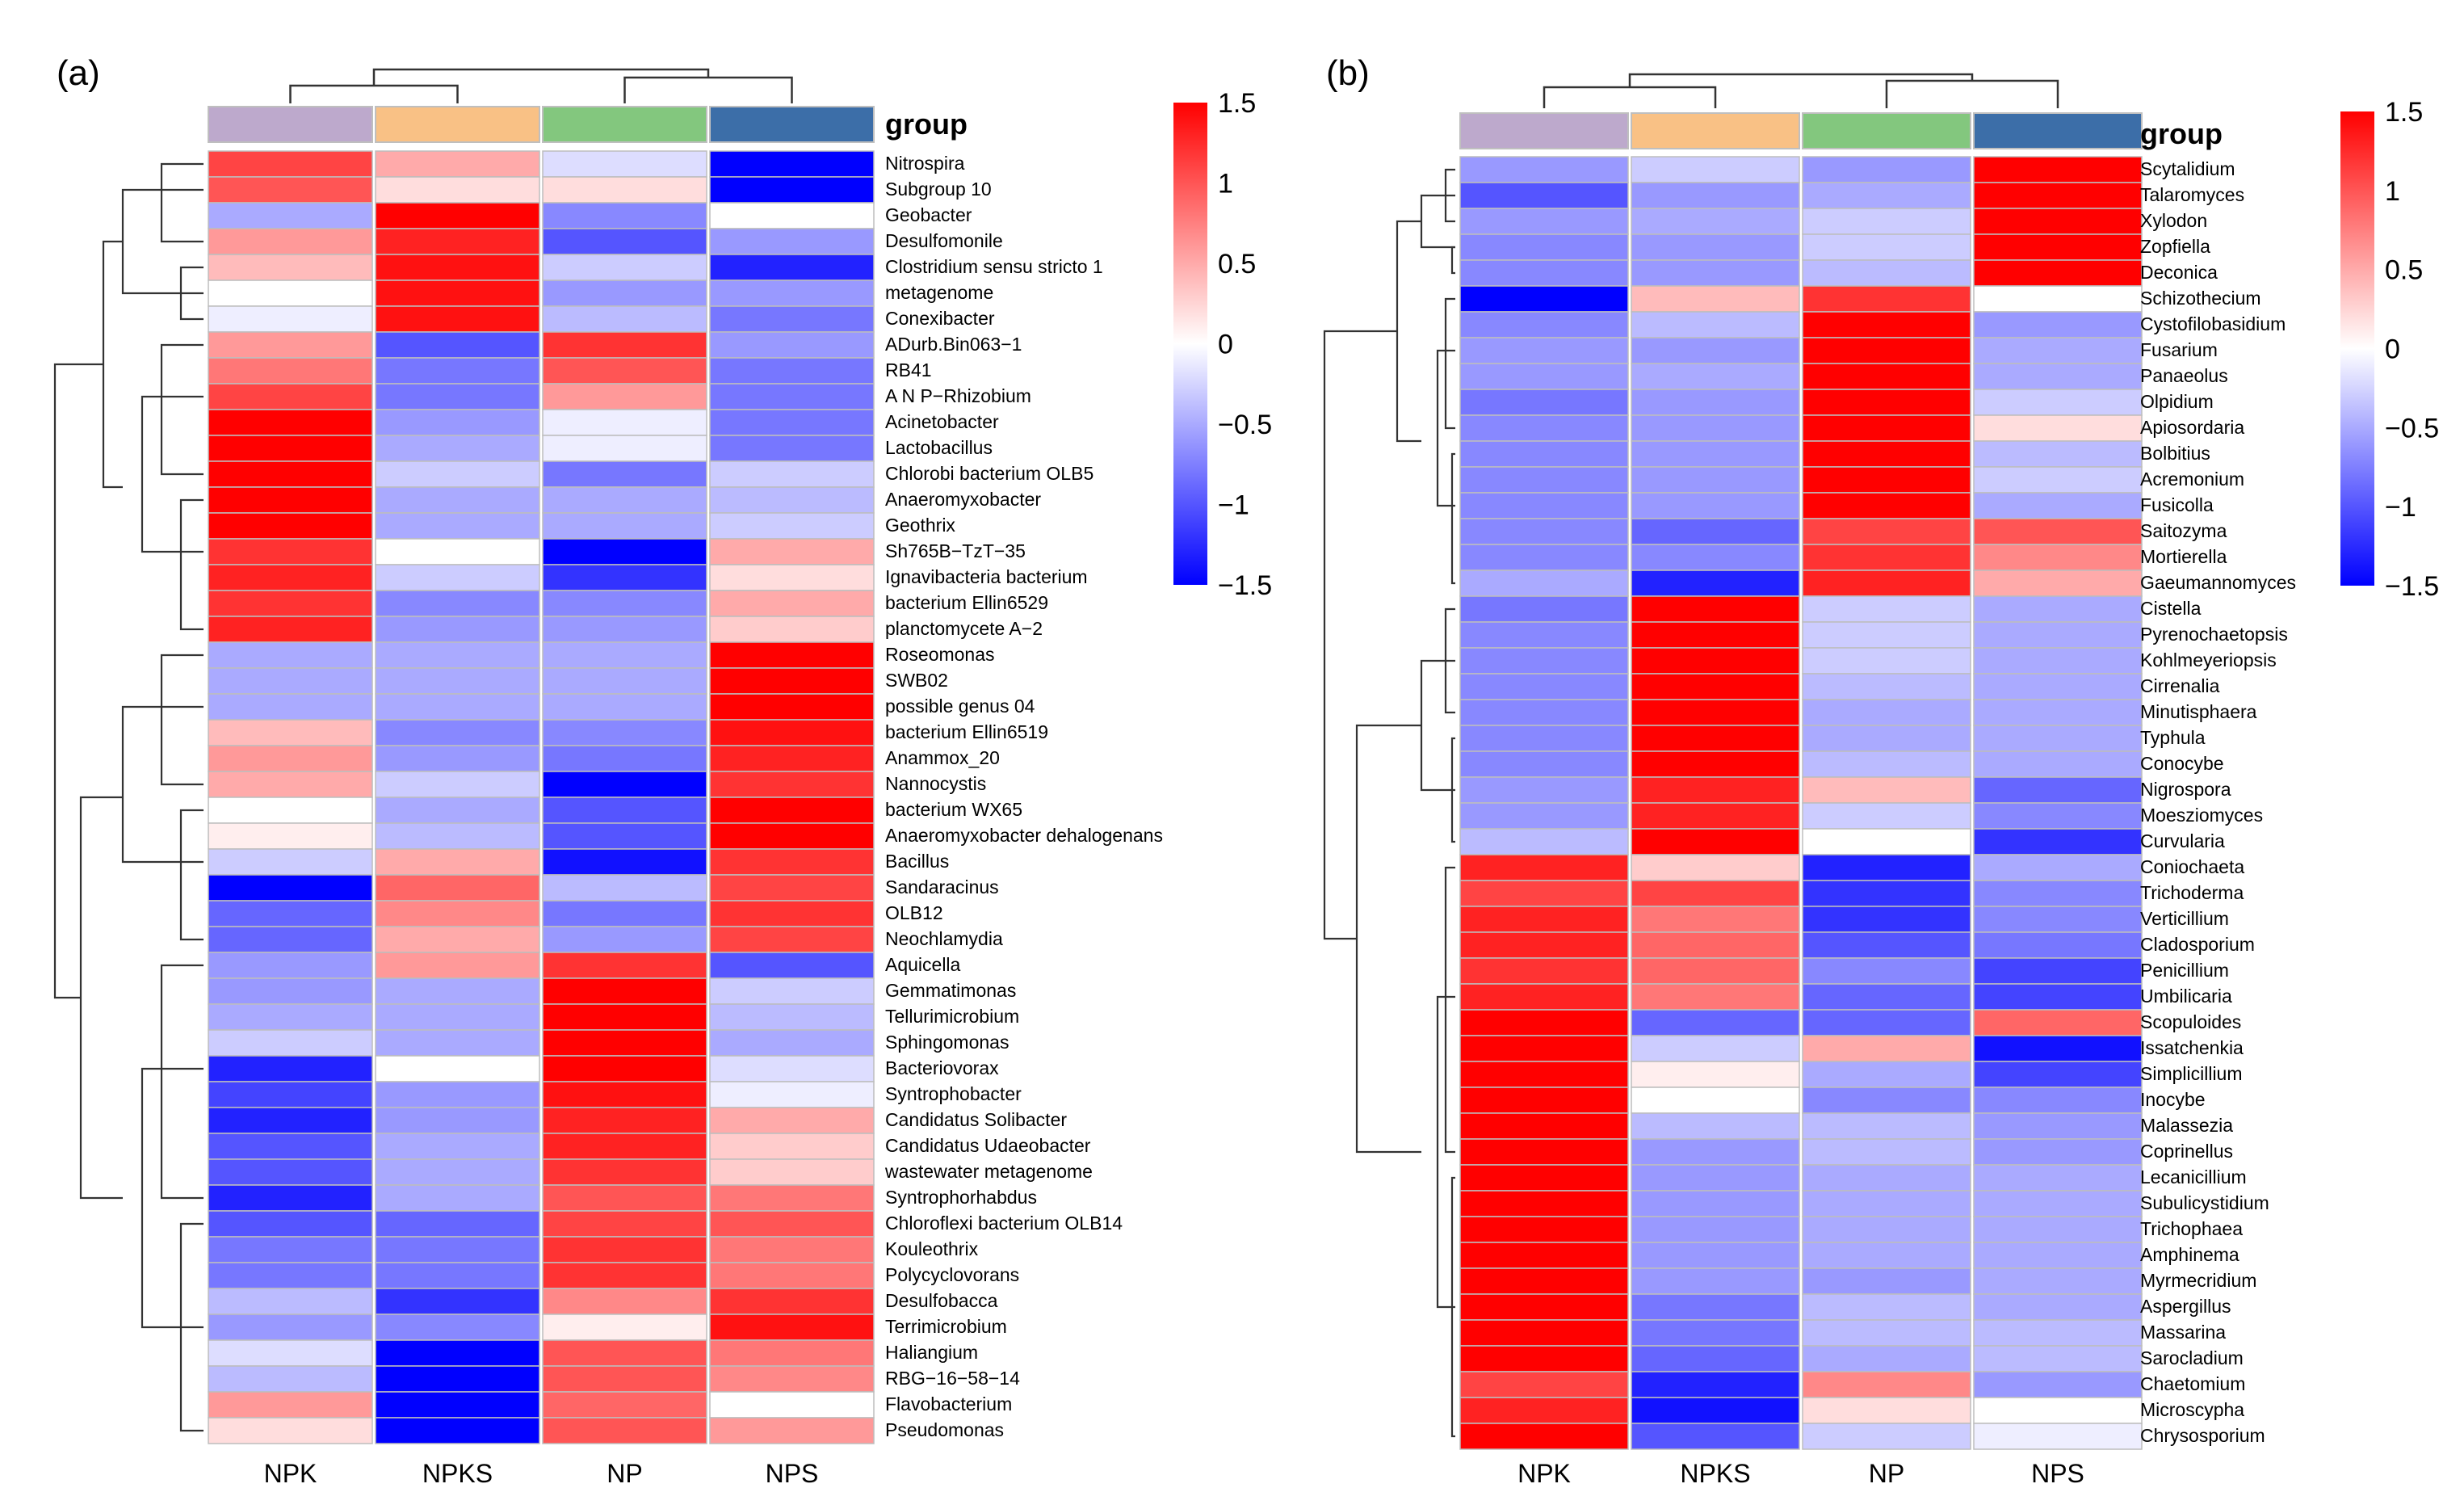 Image resolution: width=2464 pixels, height=1509 pixels. What do you see at coordinates (952, 1017) in the screenshot?
I see `row-label: Tellurimicrobium` at bounding box center [952, 1017].